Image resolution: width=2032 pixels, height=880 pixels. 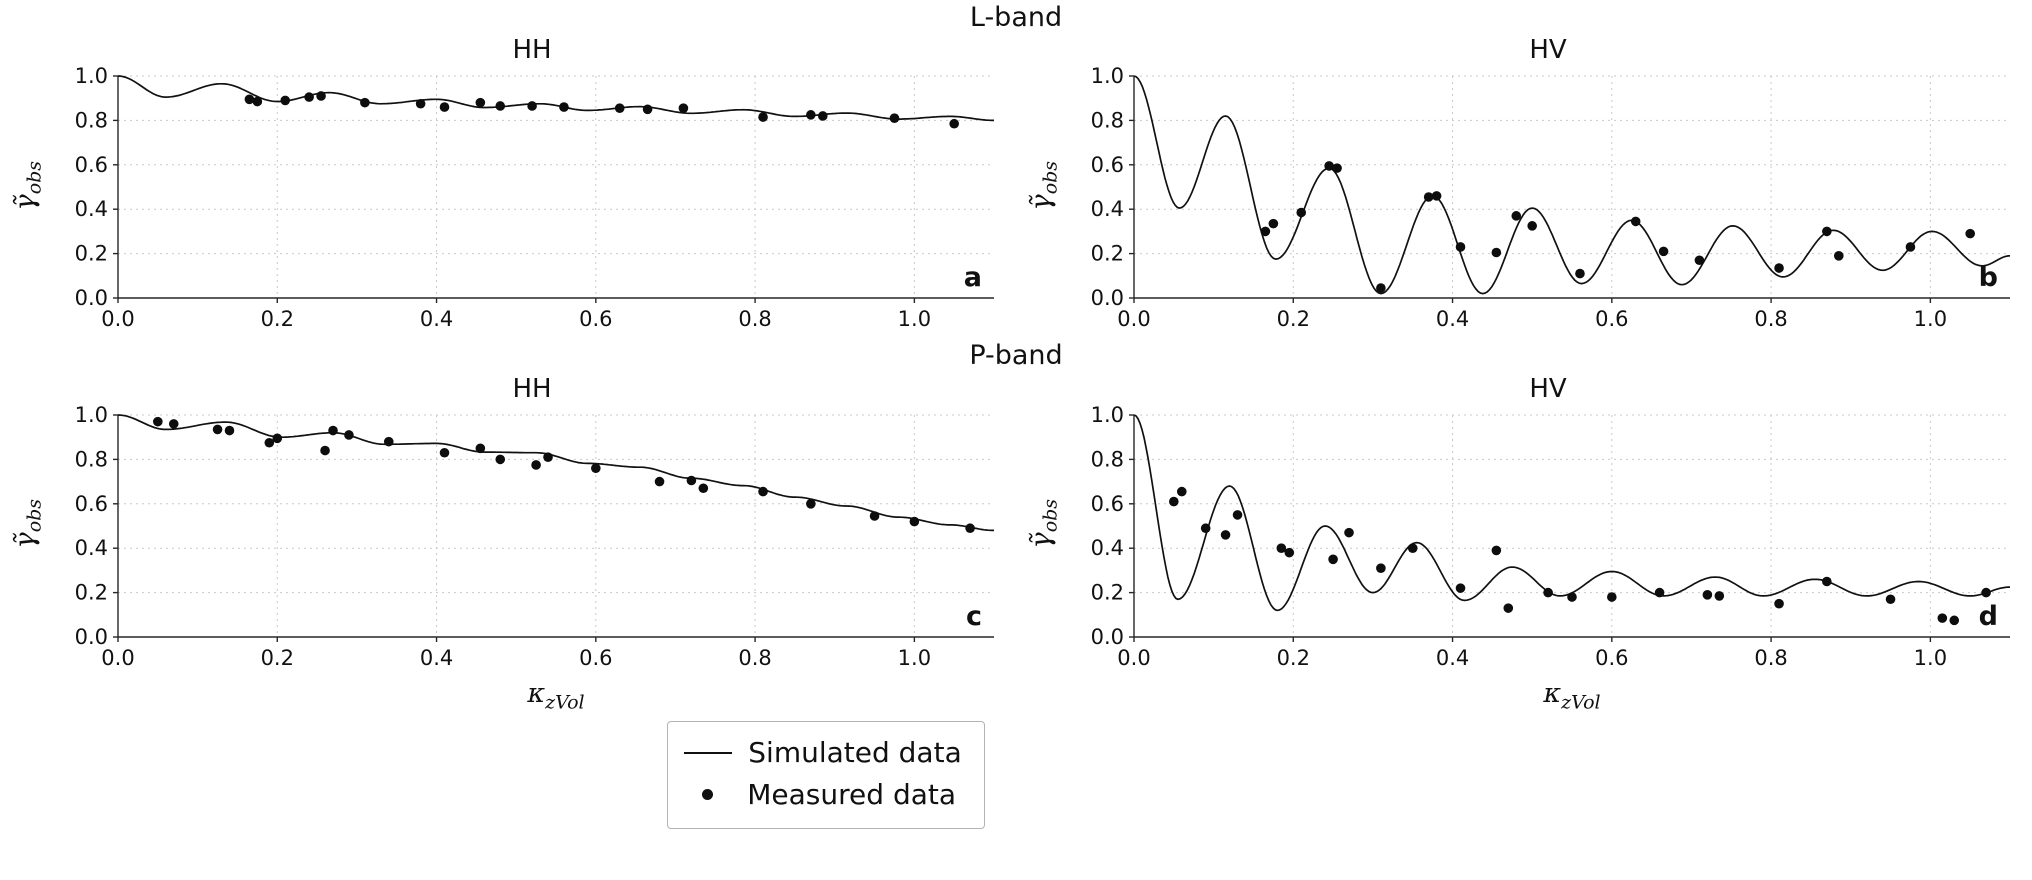 I want to click on dot-marker-icon, so click(x=708, y=795).